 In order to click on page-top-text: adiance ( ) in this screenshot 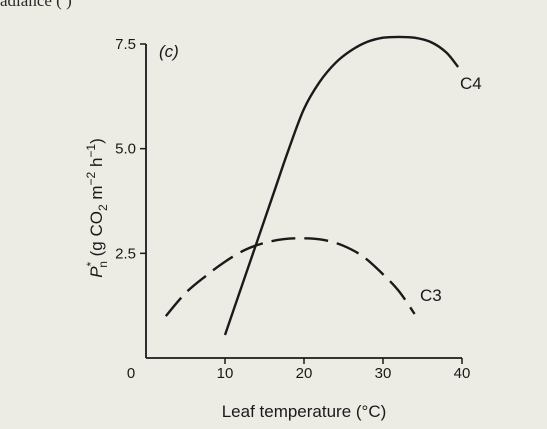, I will do `click(36, 5)`.